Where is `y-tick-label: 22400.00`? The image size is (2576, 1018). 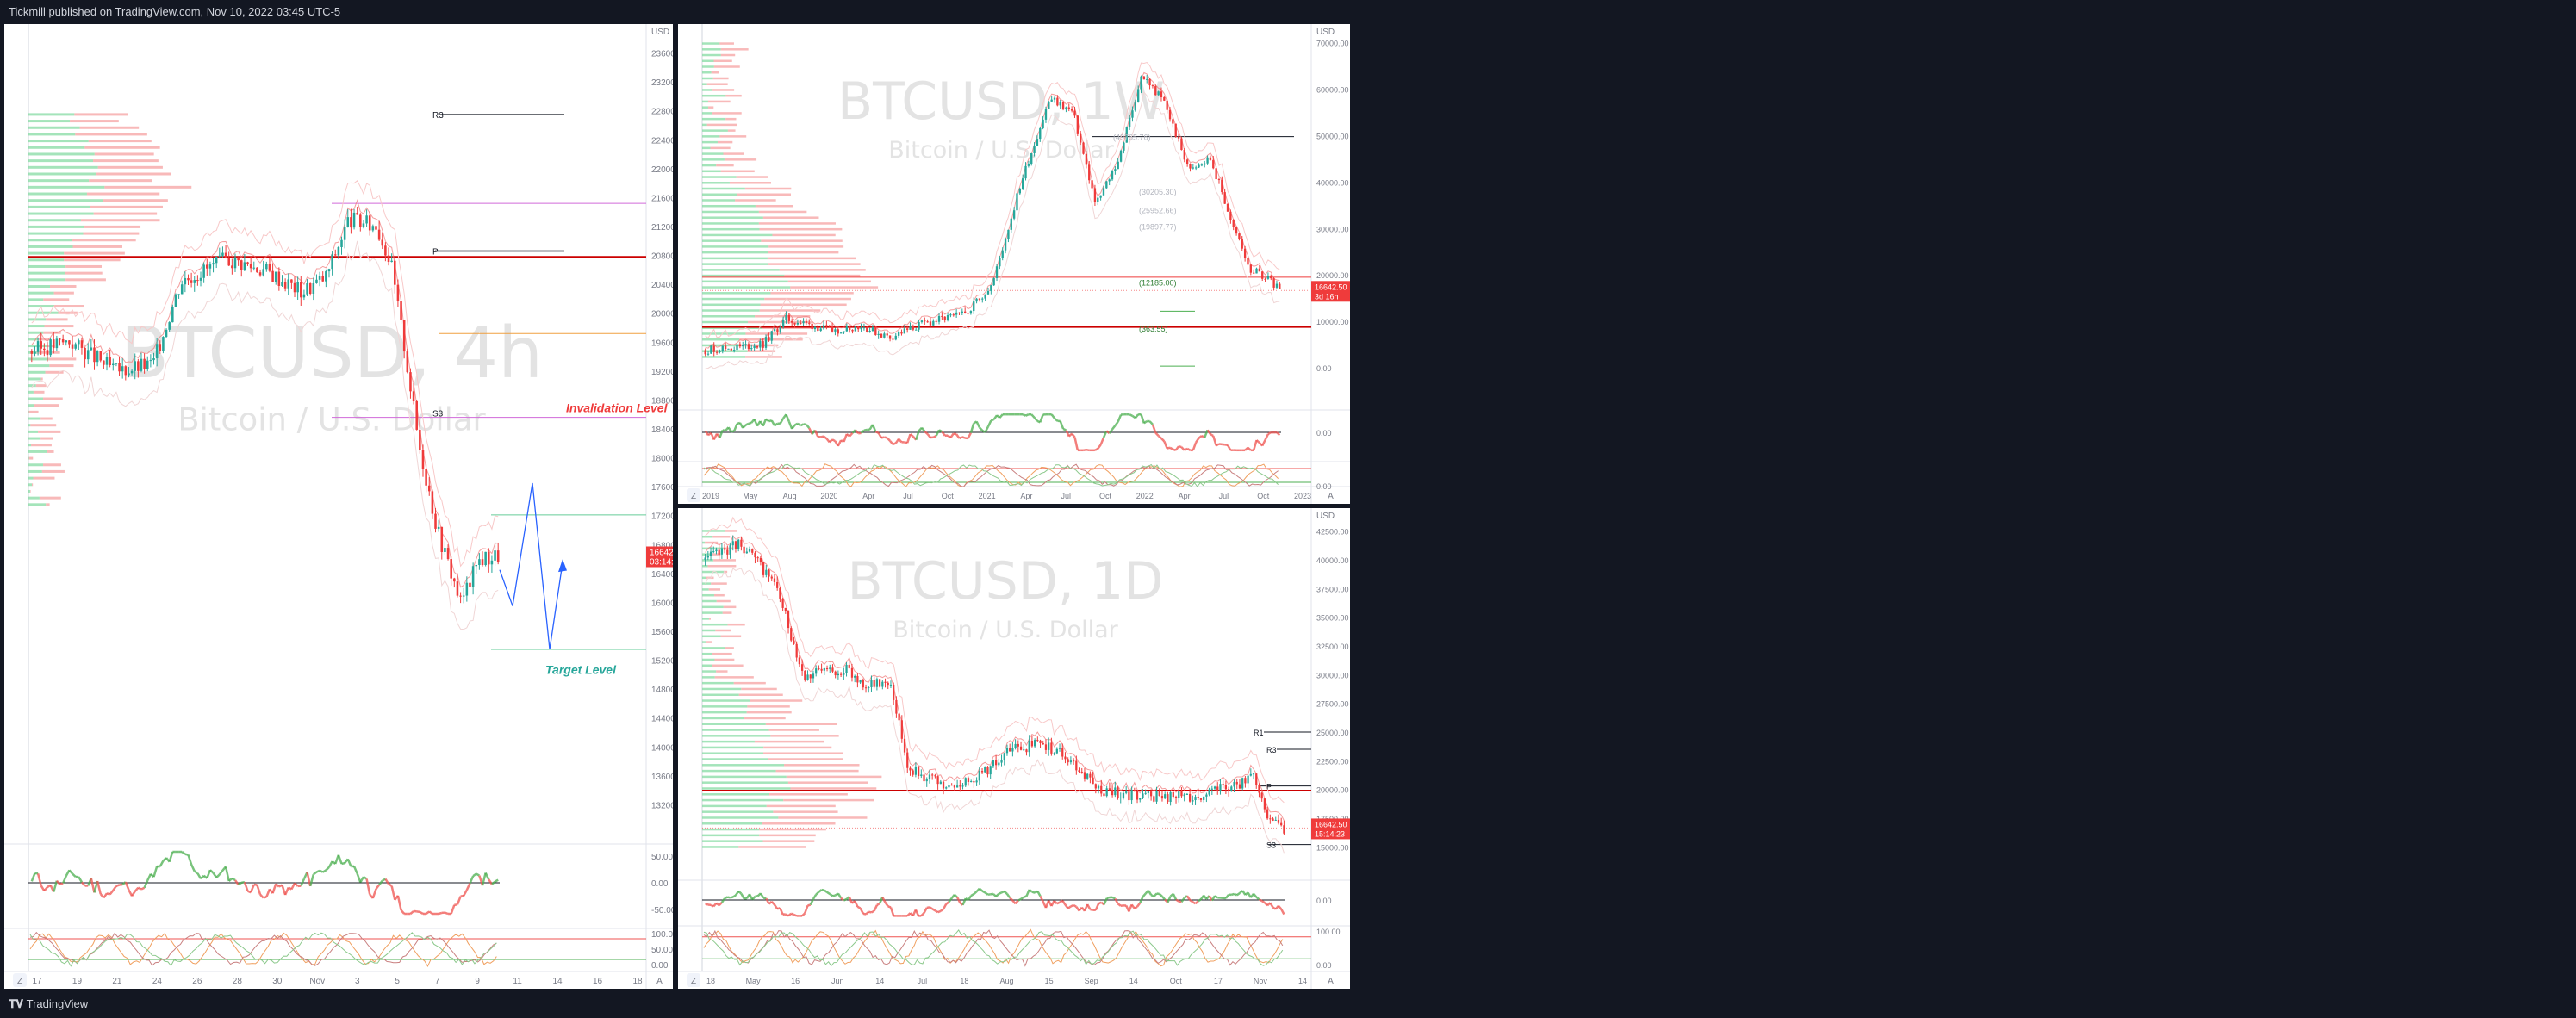 y-tick-label: 22400.00 is located at coordinates (662, 141).